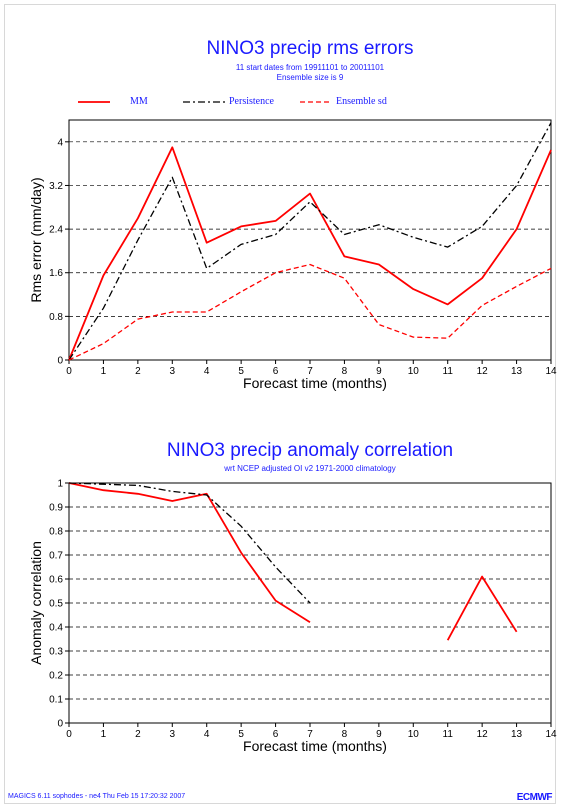  I want to click on chart2-ytick-label: 1, so click(60, 484).